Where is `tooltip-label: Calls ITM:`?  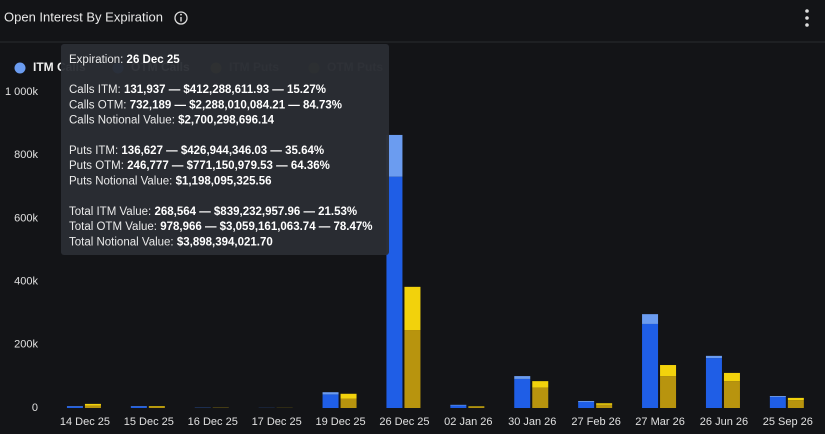 tooltip-label: Calls ITM: is located at coordinates (95, 90).